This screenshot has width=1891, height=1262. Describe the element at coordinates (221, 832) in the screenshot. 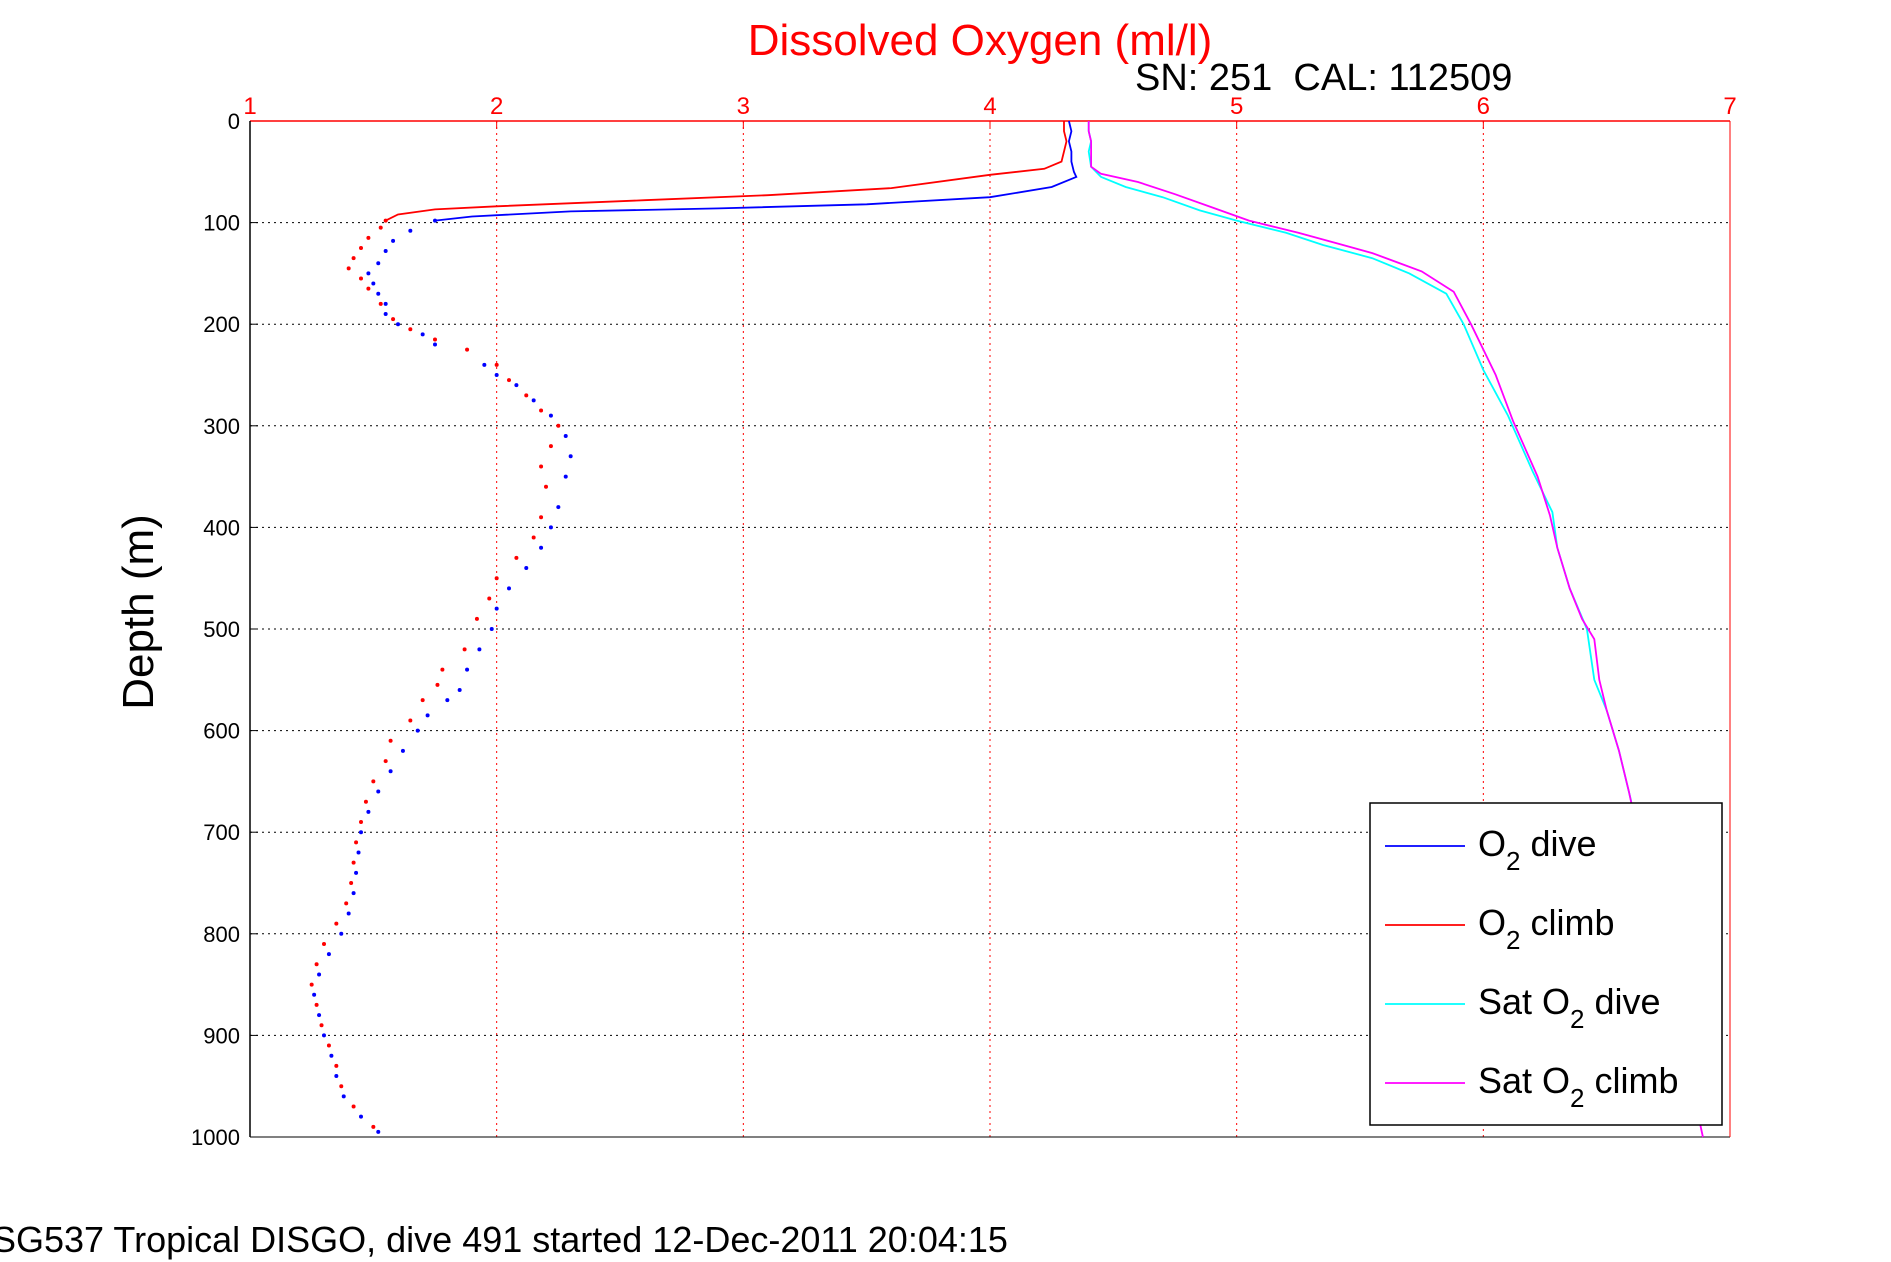

I see `y-tick-label: 700` at that location.